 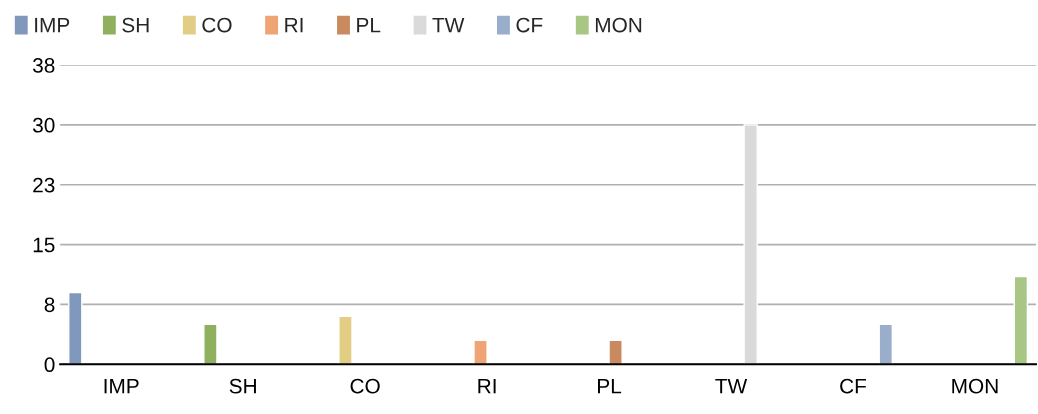 I want to click on y-tick-label: 30, so click(x=43, y=125).